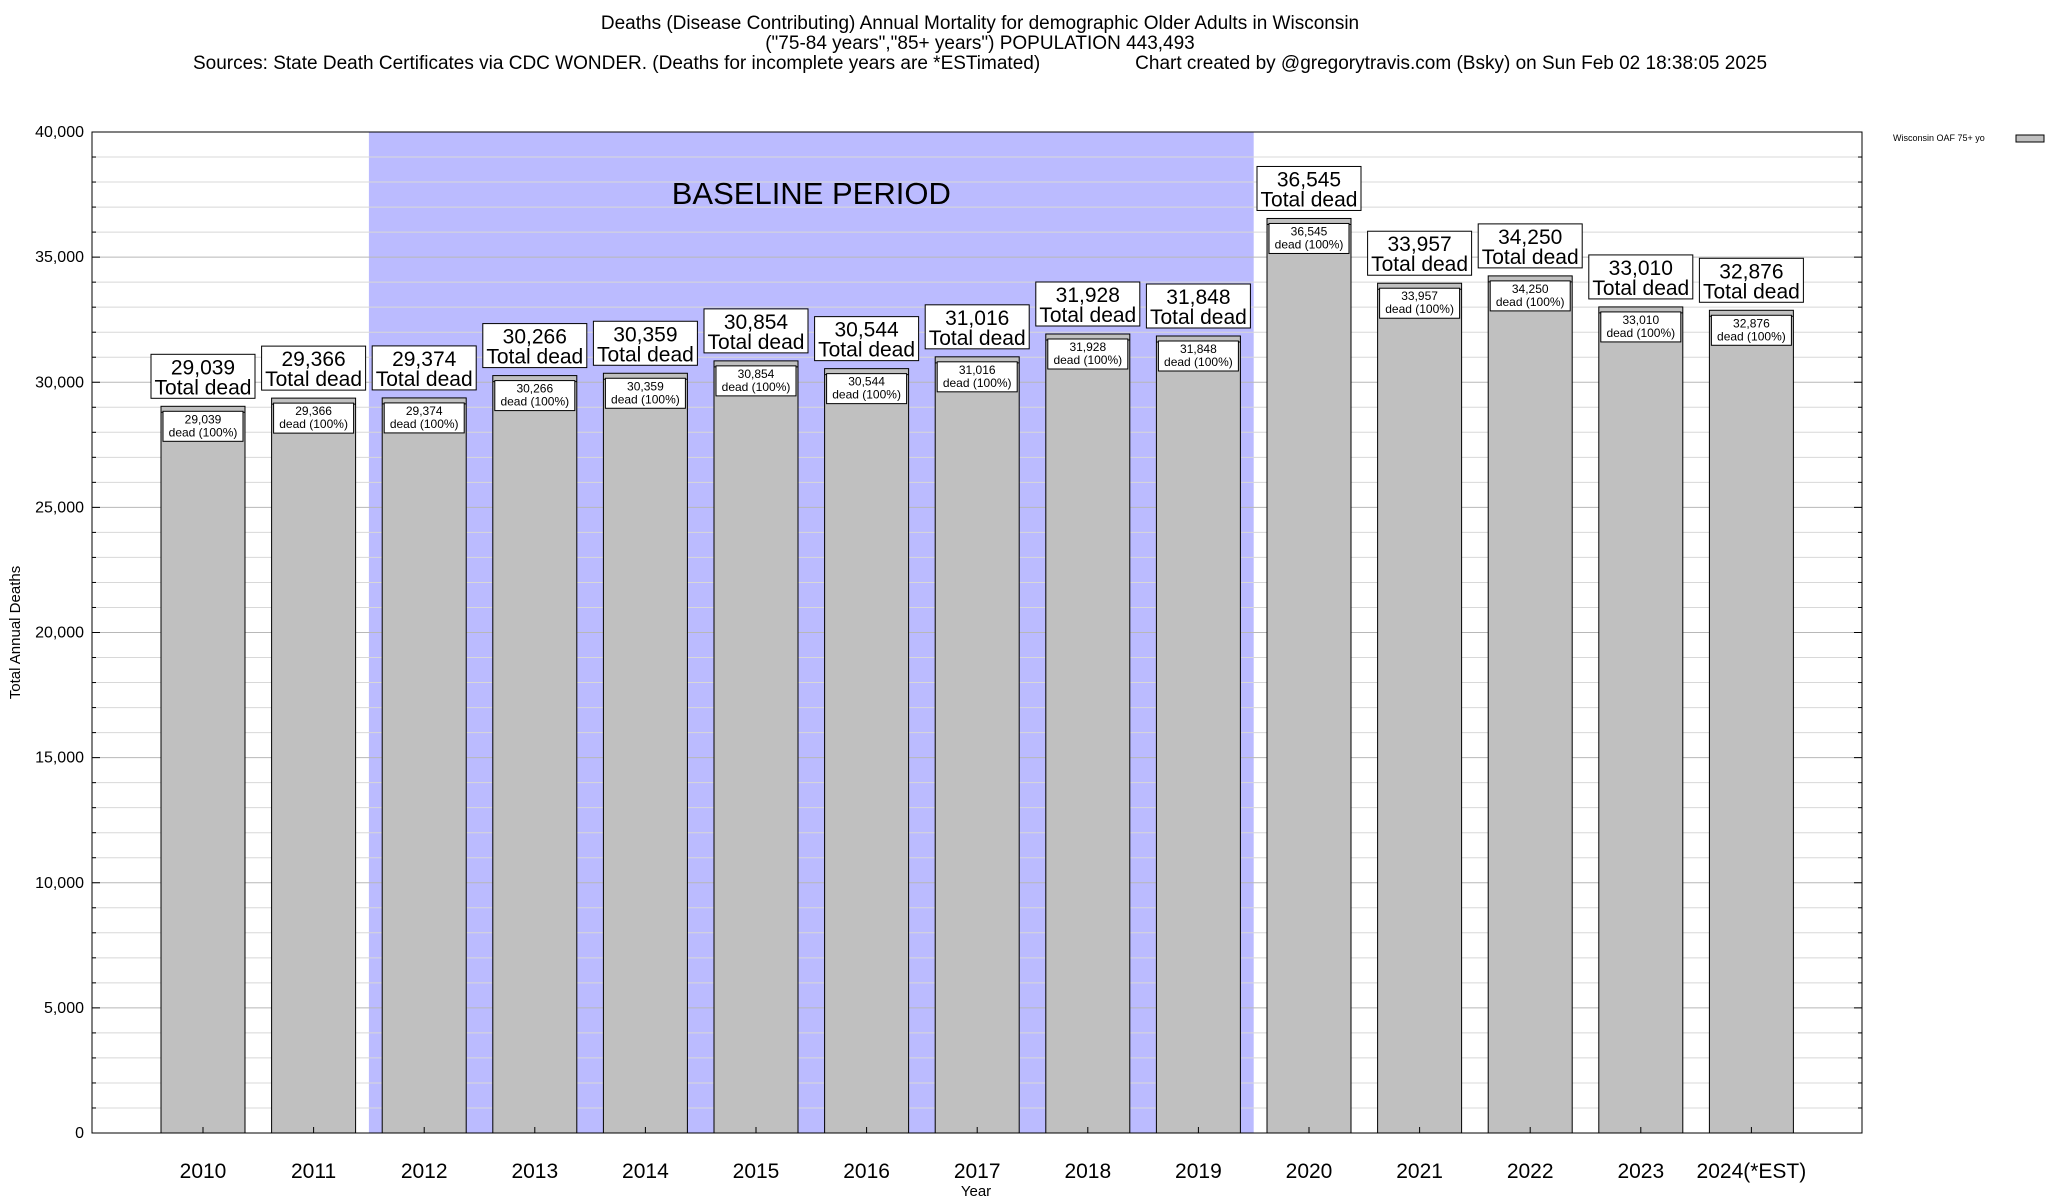 The height and width of the screenshot is (1200, 2048). I want to click on inner-label-value: 32,876, so click(1751, 323).